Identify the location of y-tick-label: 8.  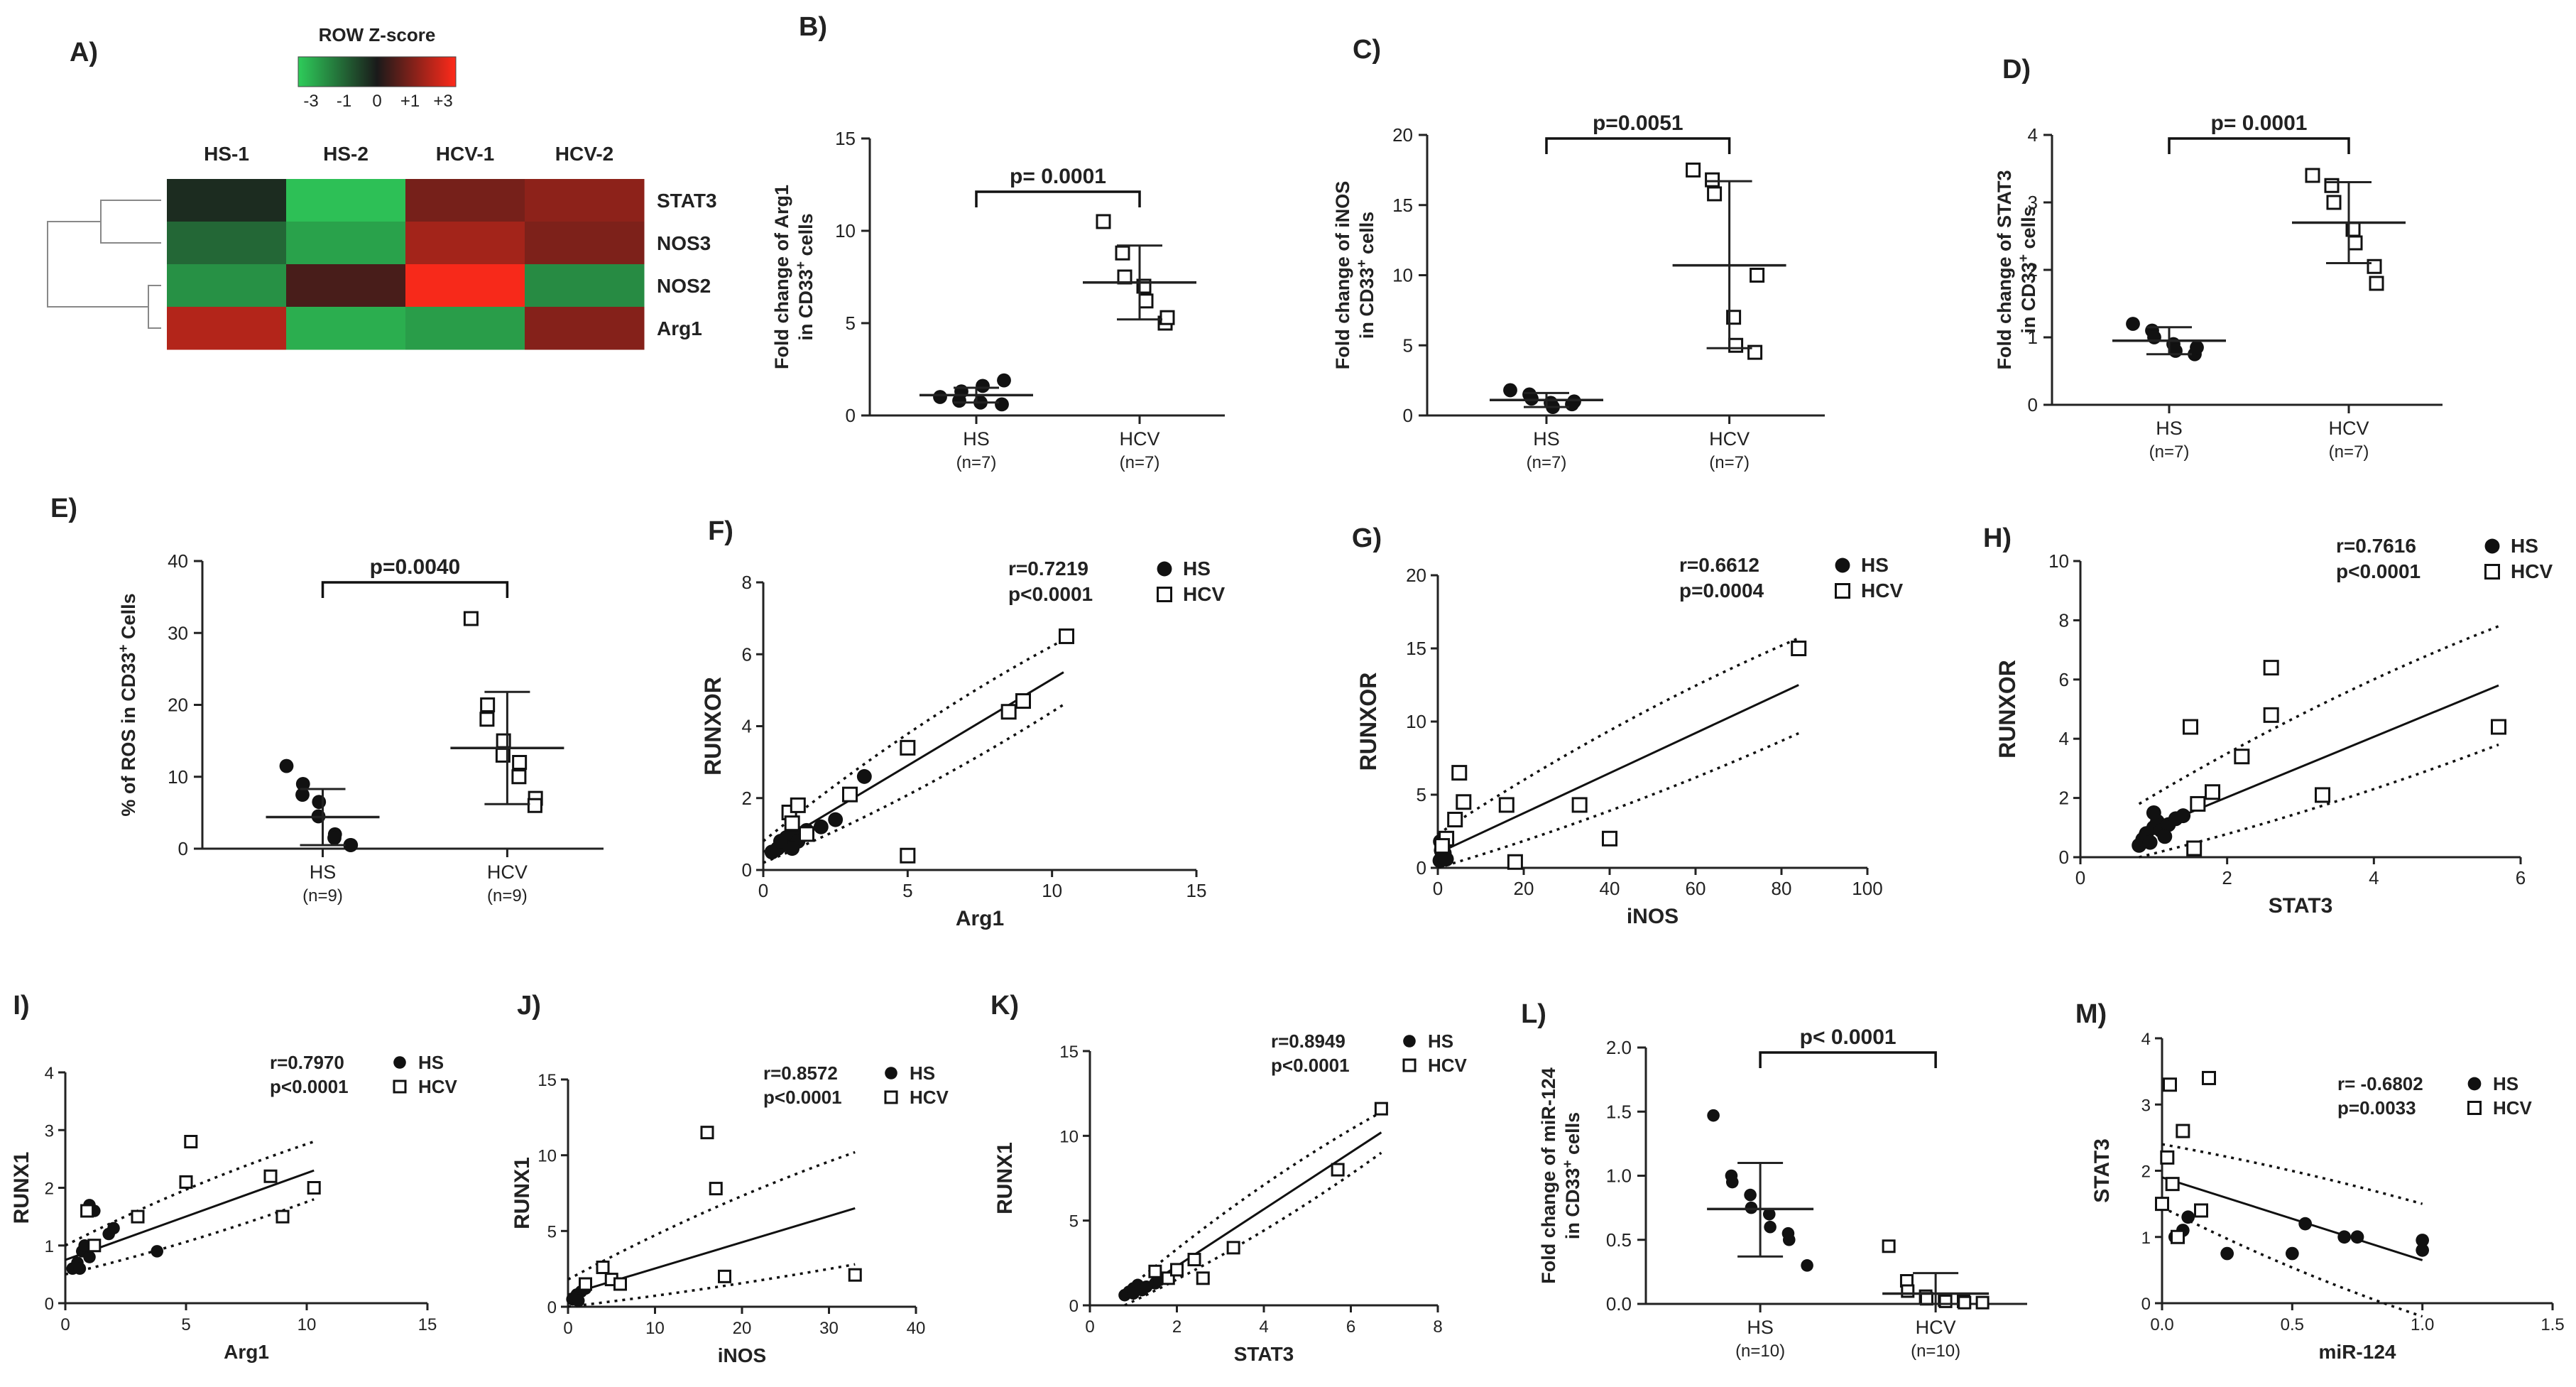
(2064, 620).